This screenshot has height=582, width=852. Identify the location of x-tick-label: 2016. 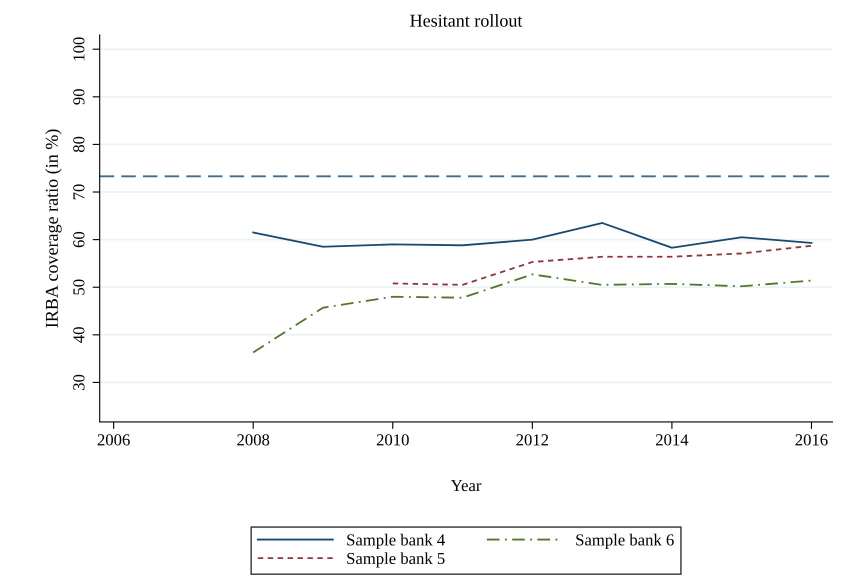
(812, 440).